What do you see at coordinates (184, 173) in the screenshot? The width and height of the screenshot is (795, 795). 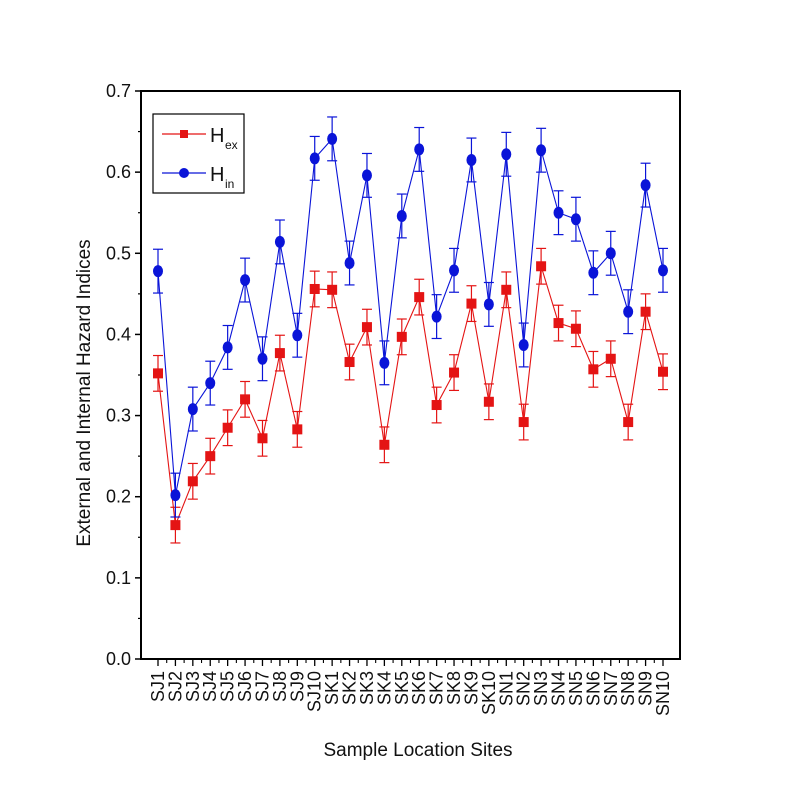 I see `legend-hin-marker` at bounding box center [184, 173].